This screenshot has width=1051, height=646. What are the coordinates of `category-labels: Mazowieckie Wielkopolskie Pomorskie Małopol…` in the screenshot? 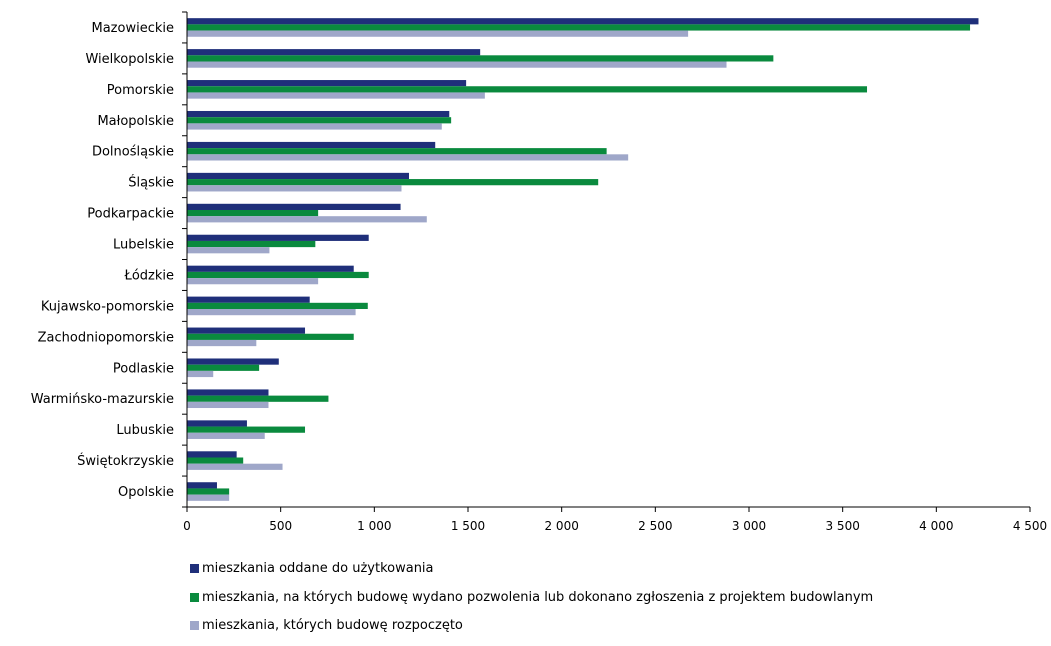 It's located at (109, 259).